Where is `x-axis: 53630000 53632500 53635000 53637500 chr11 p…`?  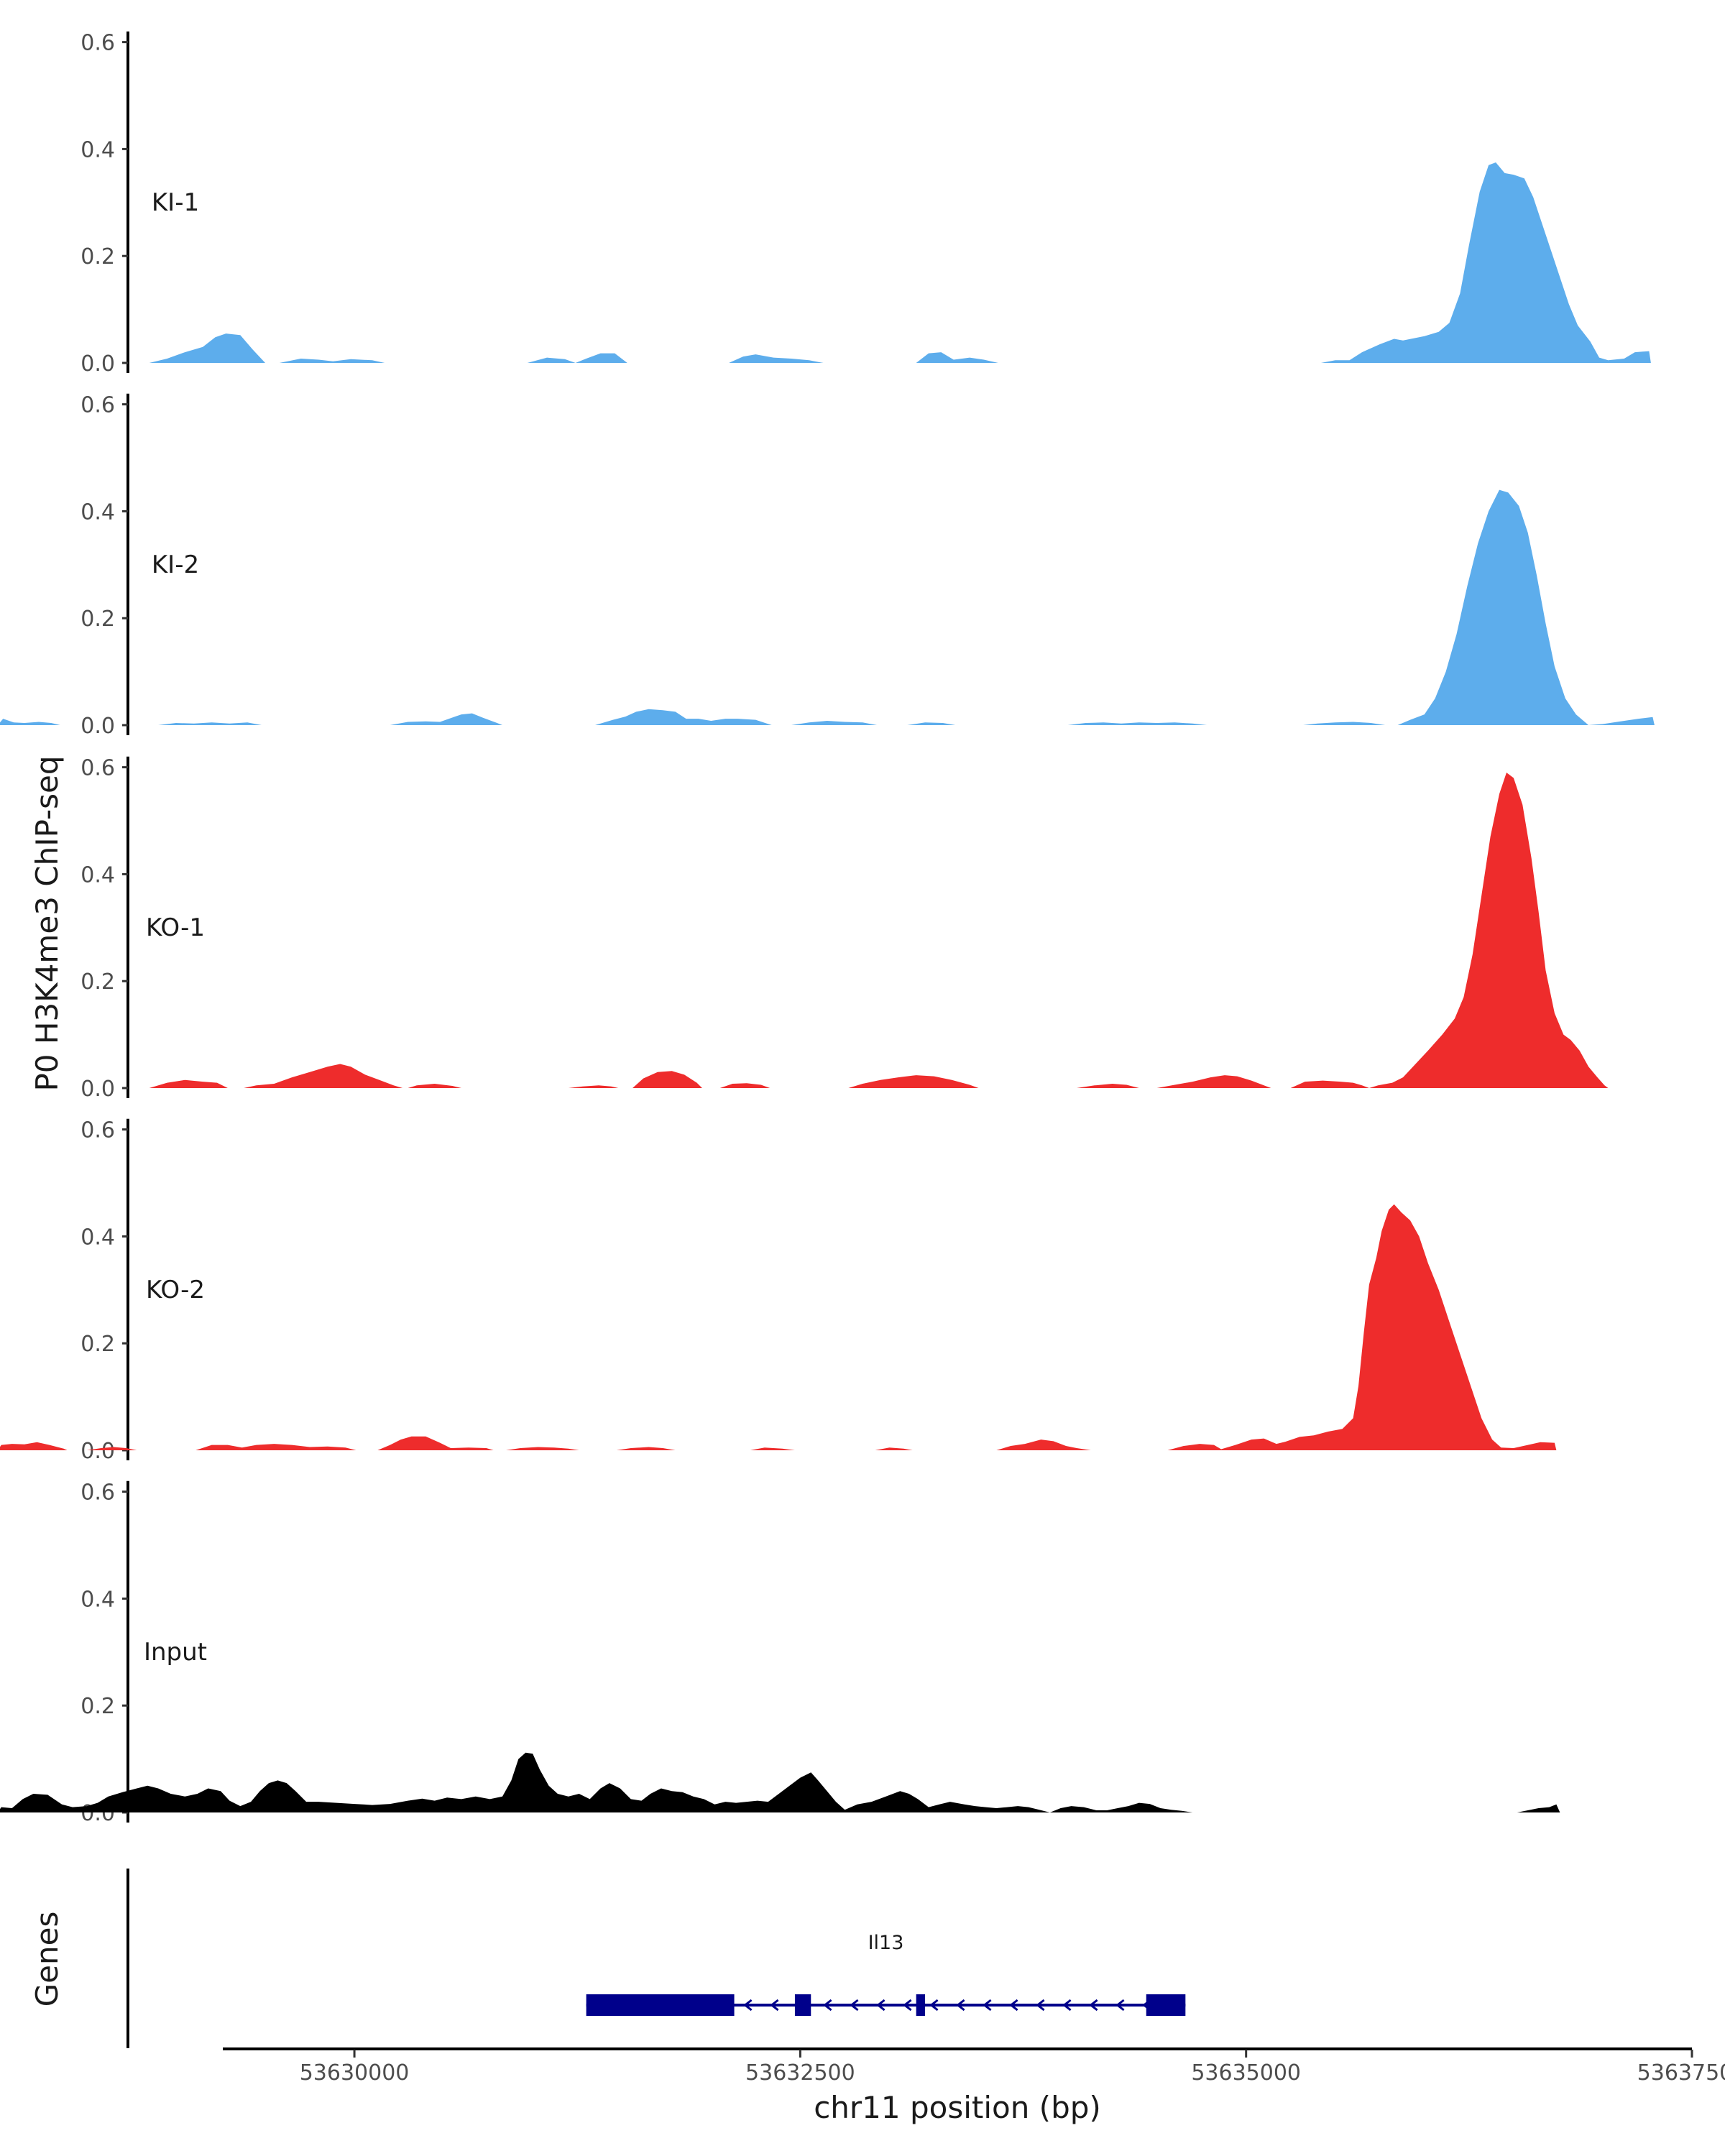 x-axis: 53630000 53632500 53635000 53637500 chr11 p… is located at coordinates (974, 2086).